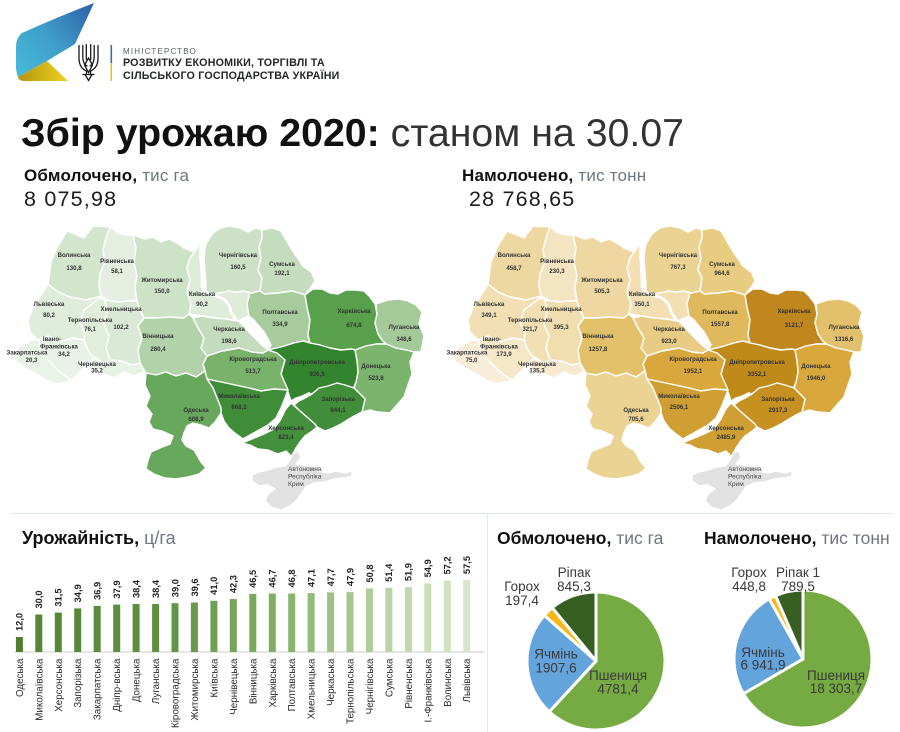 The height and width of the screenshot is (732, 900). Describe the element at coordinates (90, 329) in the screenshot. I see `svg-text: 76,1` at that location.